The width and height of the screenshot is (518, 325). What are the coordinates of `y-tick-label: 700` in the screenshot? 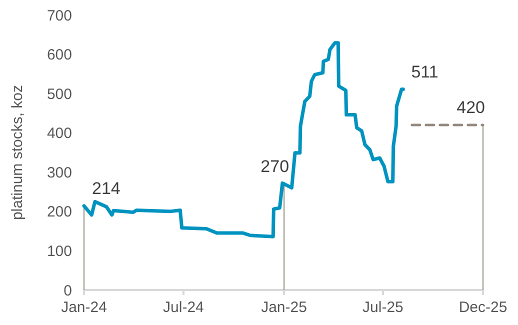 It's located at (59, 15).